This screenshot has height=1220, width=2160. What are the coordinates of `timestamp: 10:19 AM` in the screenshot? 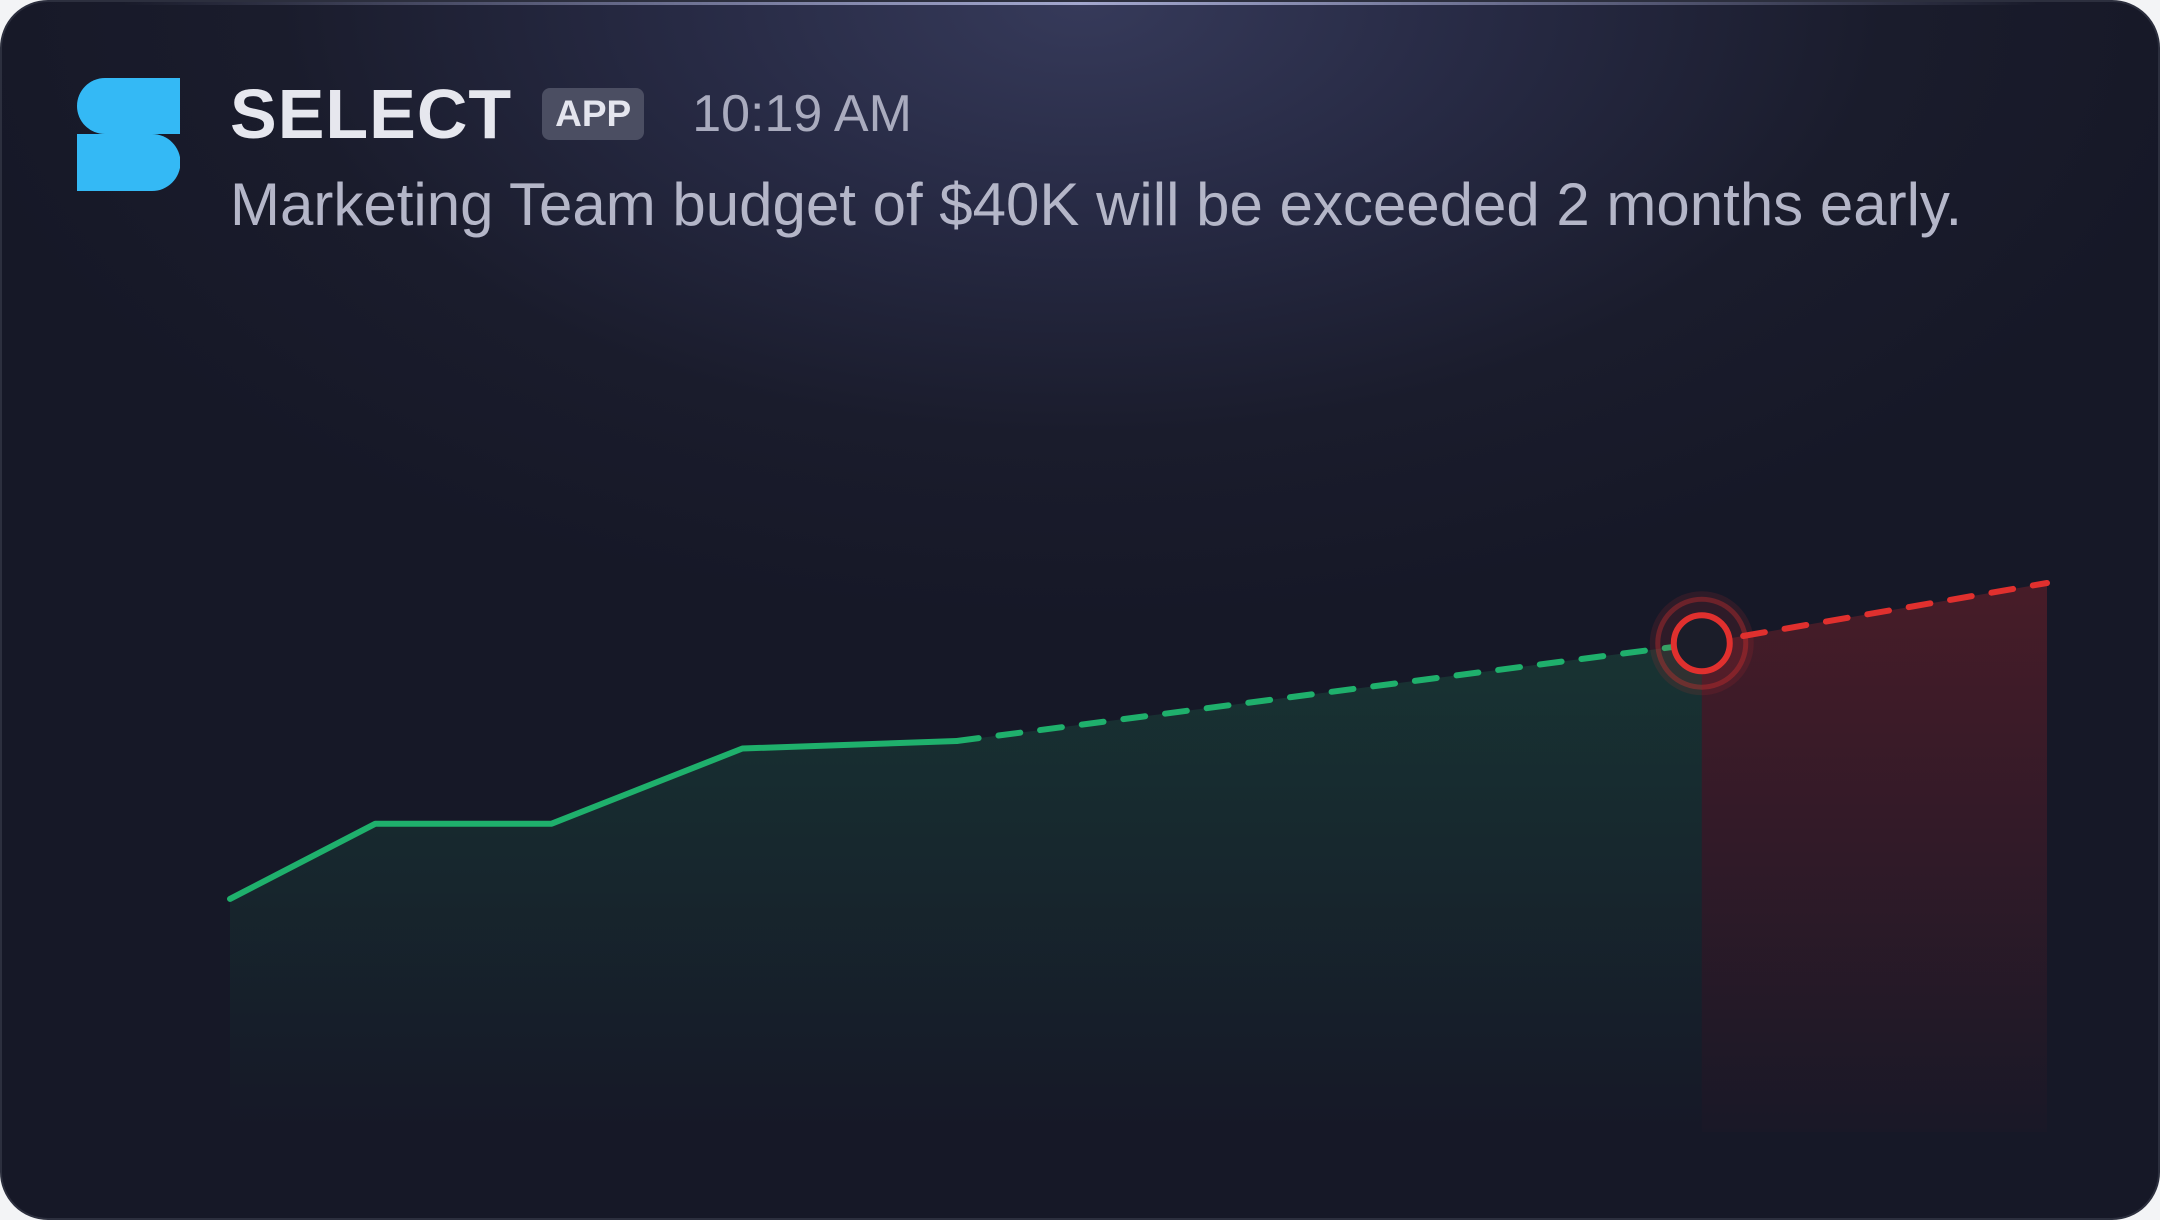 It's located at (802, 114).